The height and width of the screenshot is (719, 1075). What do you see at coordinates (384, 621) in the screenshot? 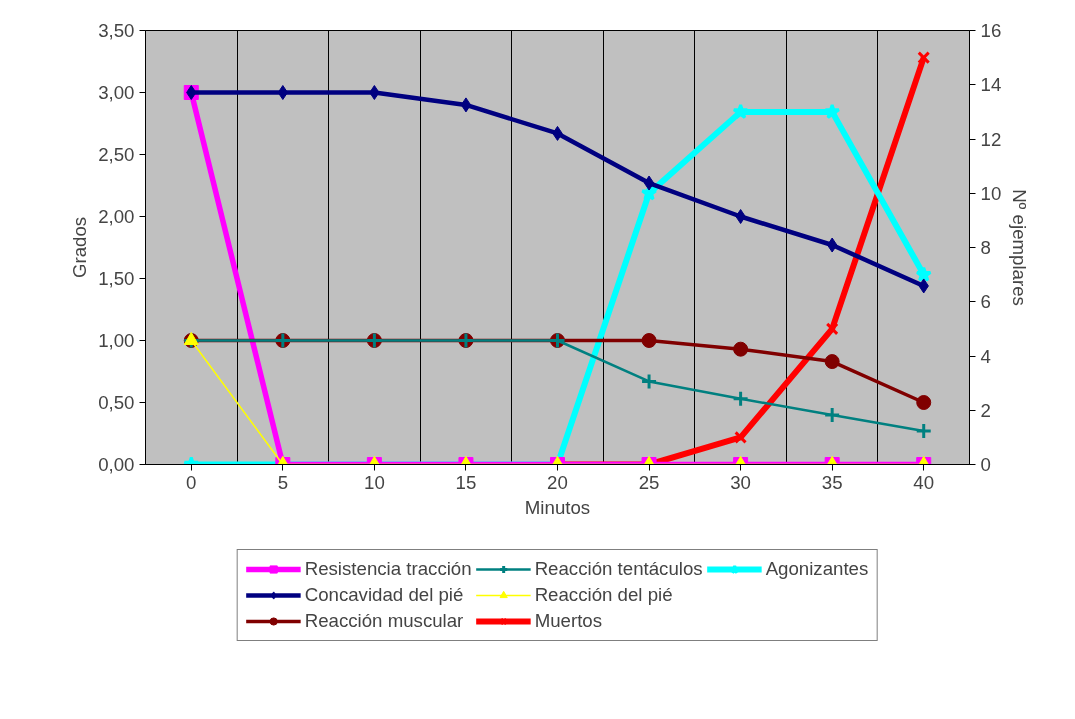
I see `legend-label: Reacción muscular` at bounding box center [384, 621].